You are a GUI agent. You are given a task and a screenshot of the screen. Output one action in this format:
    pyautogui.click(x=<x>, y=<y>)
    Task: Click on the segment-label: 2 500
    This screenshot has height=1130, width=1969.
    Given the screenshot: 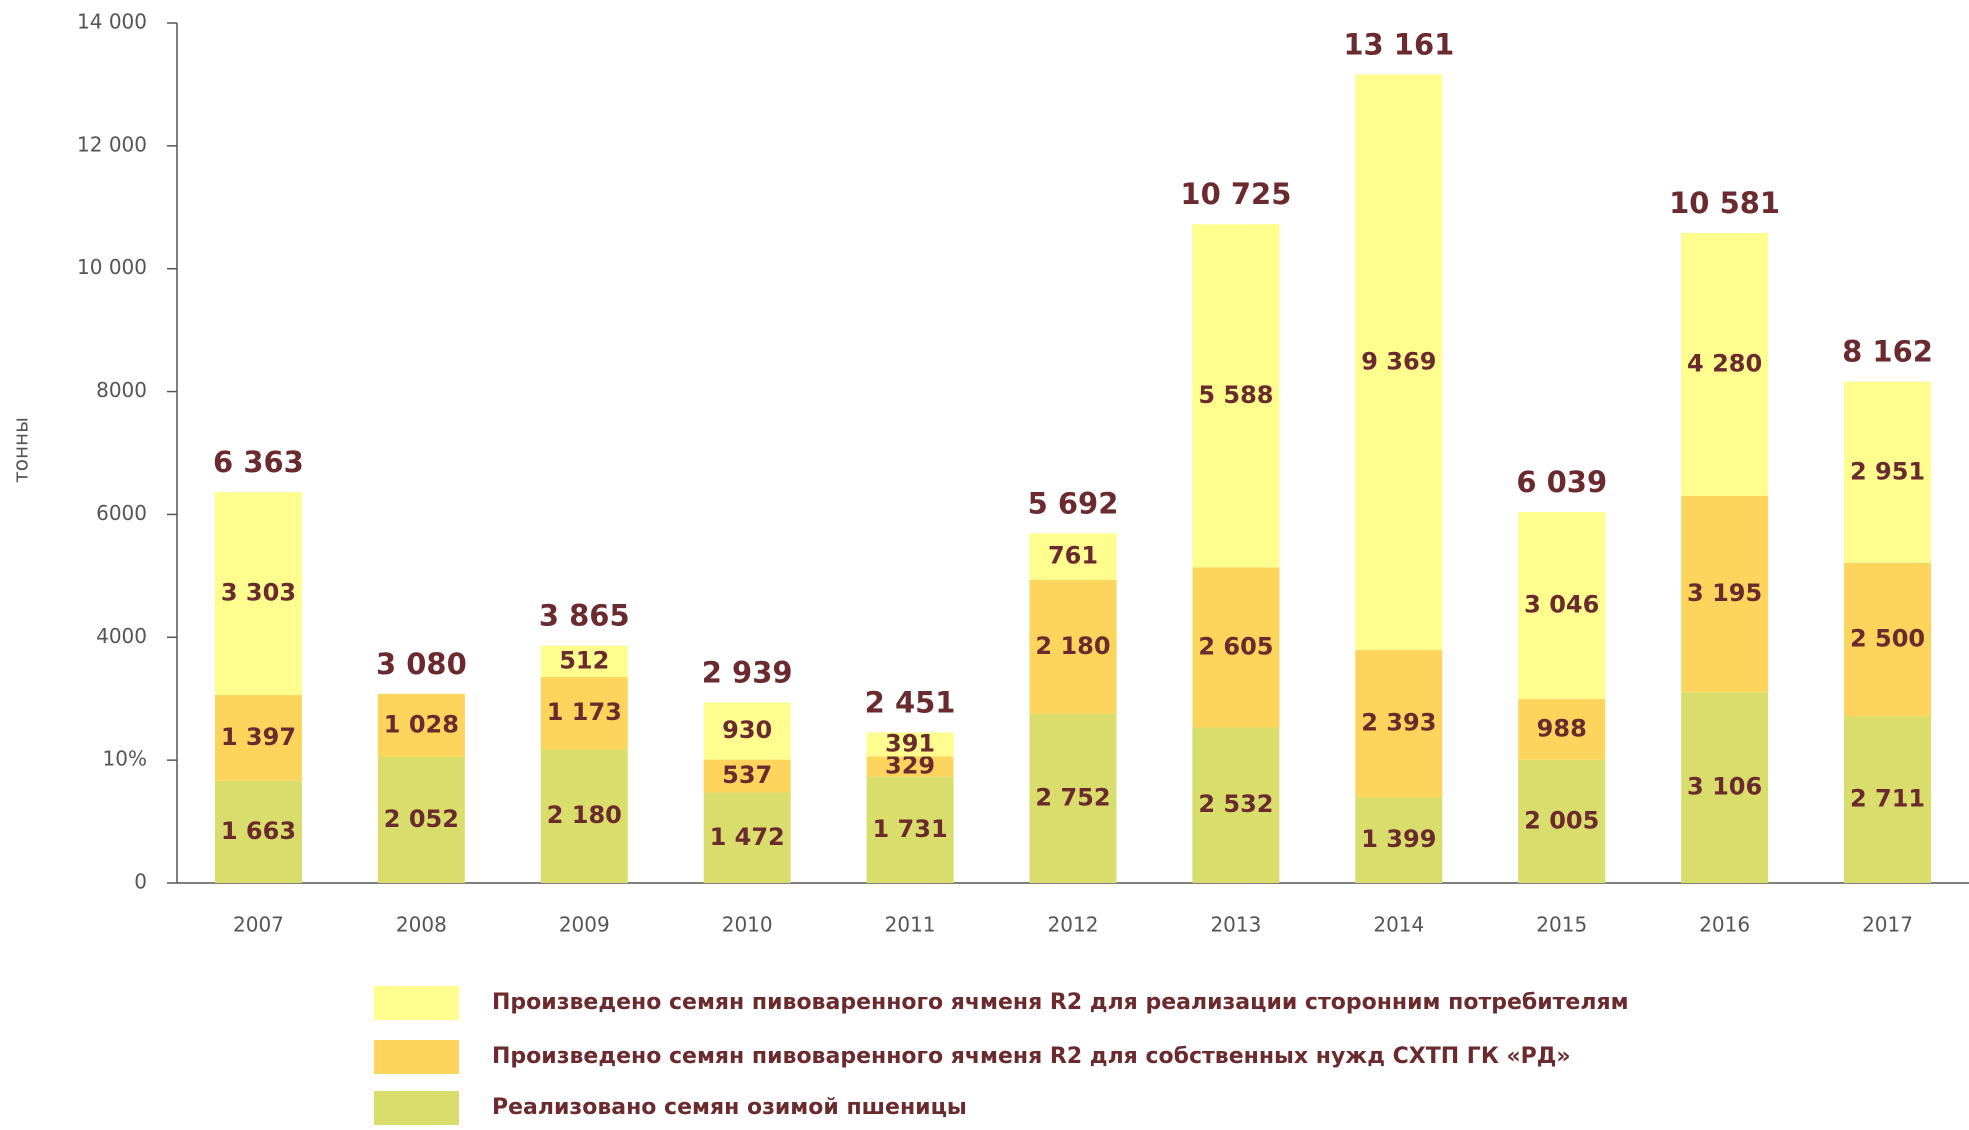 What is the action you would take?
    pyautogui.click(x=1887, y=639)
    